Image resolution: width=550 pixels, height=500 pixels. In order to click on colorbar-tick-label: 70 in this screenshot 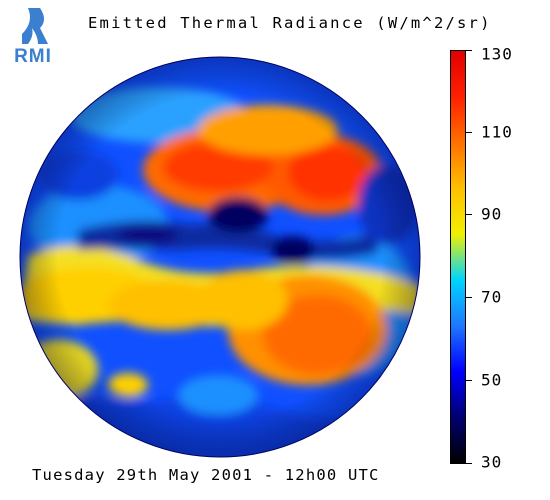, I will do `click(492, 297)`.